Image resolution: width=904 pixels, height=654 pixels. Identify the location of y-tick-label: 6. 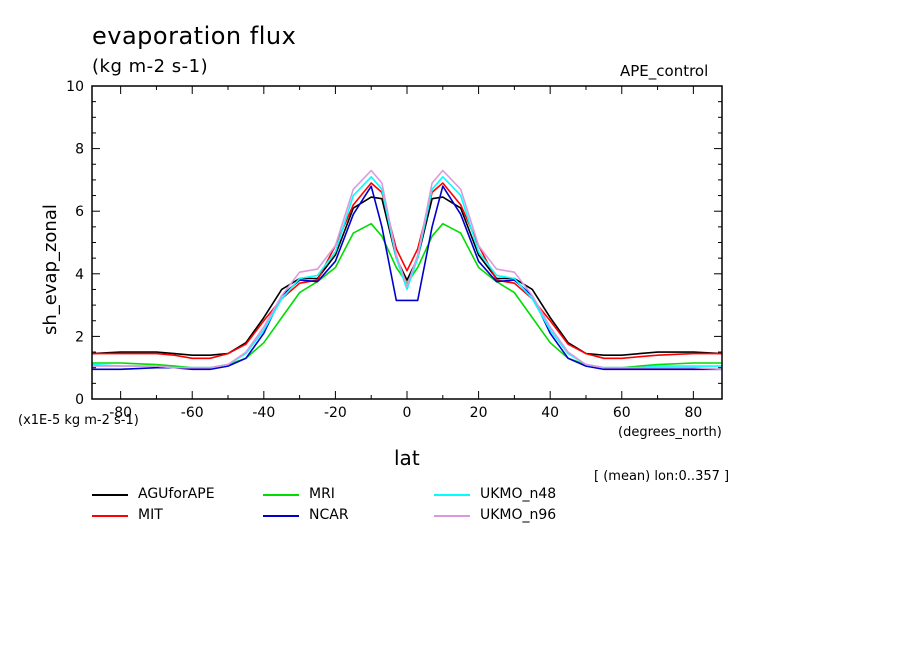
(79, 212).